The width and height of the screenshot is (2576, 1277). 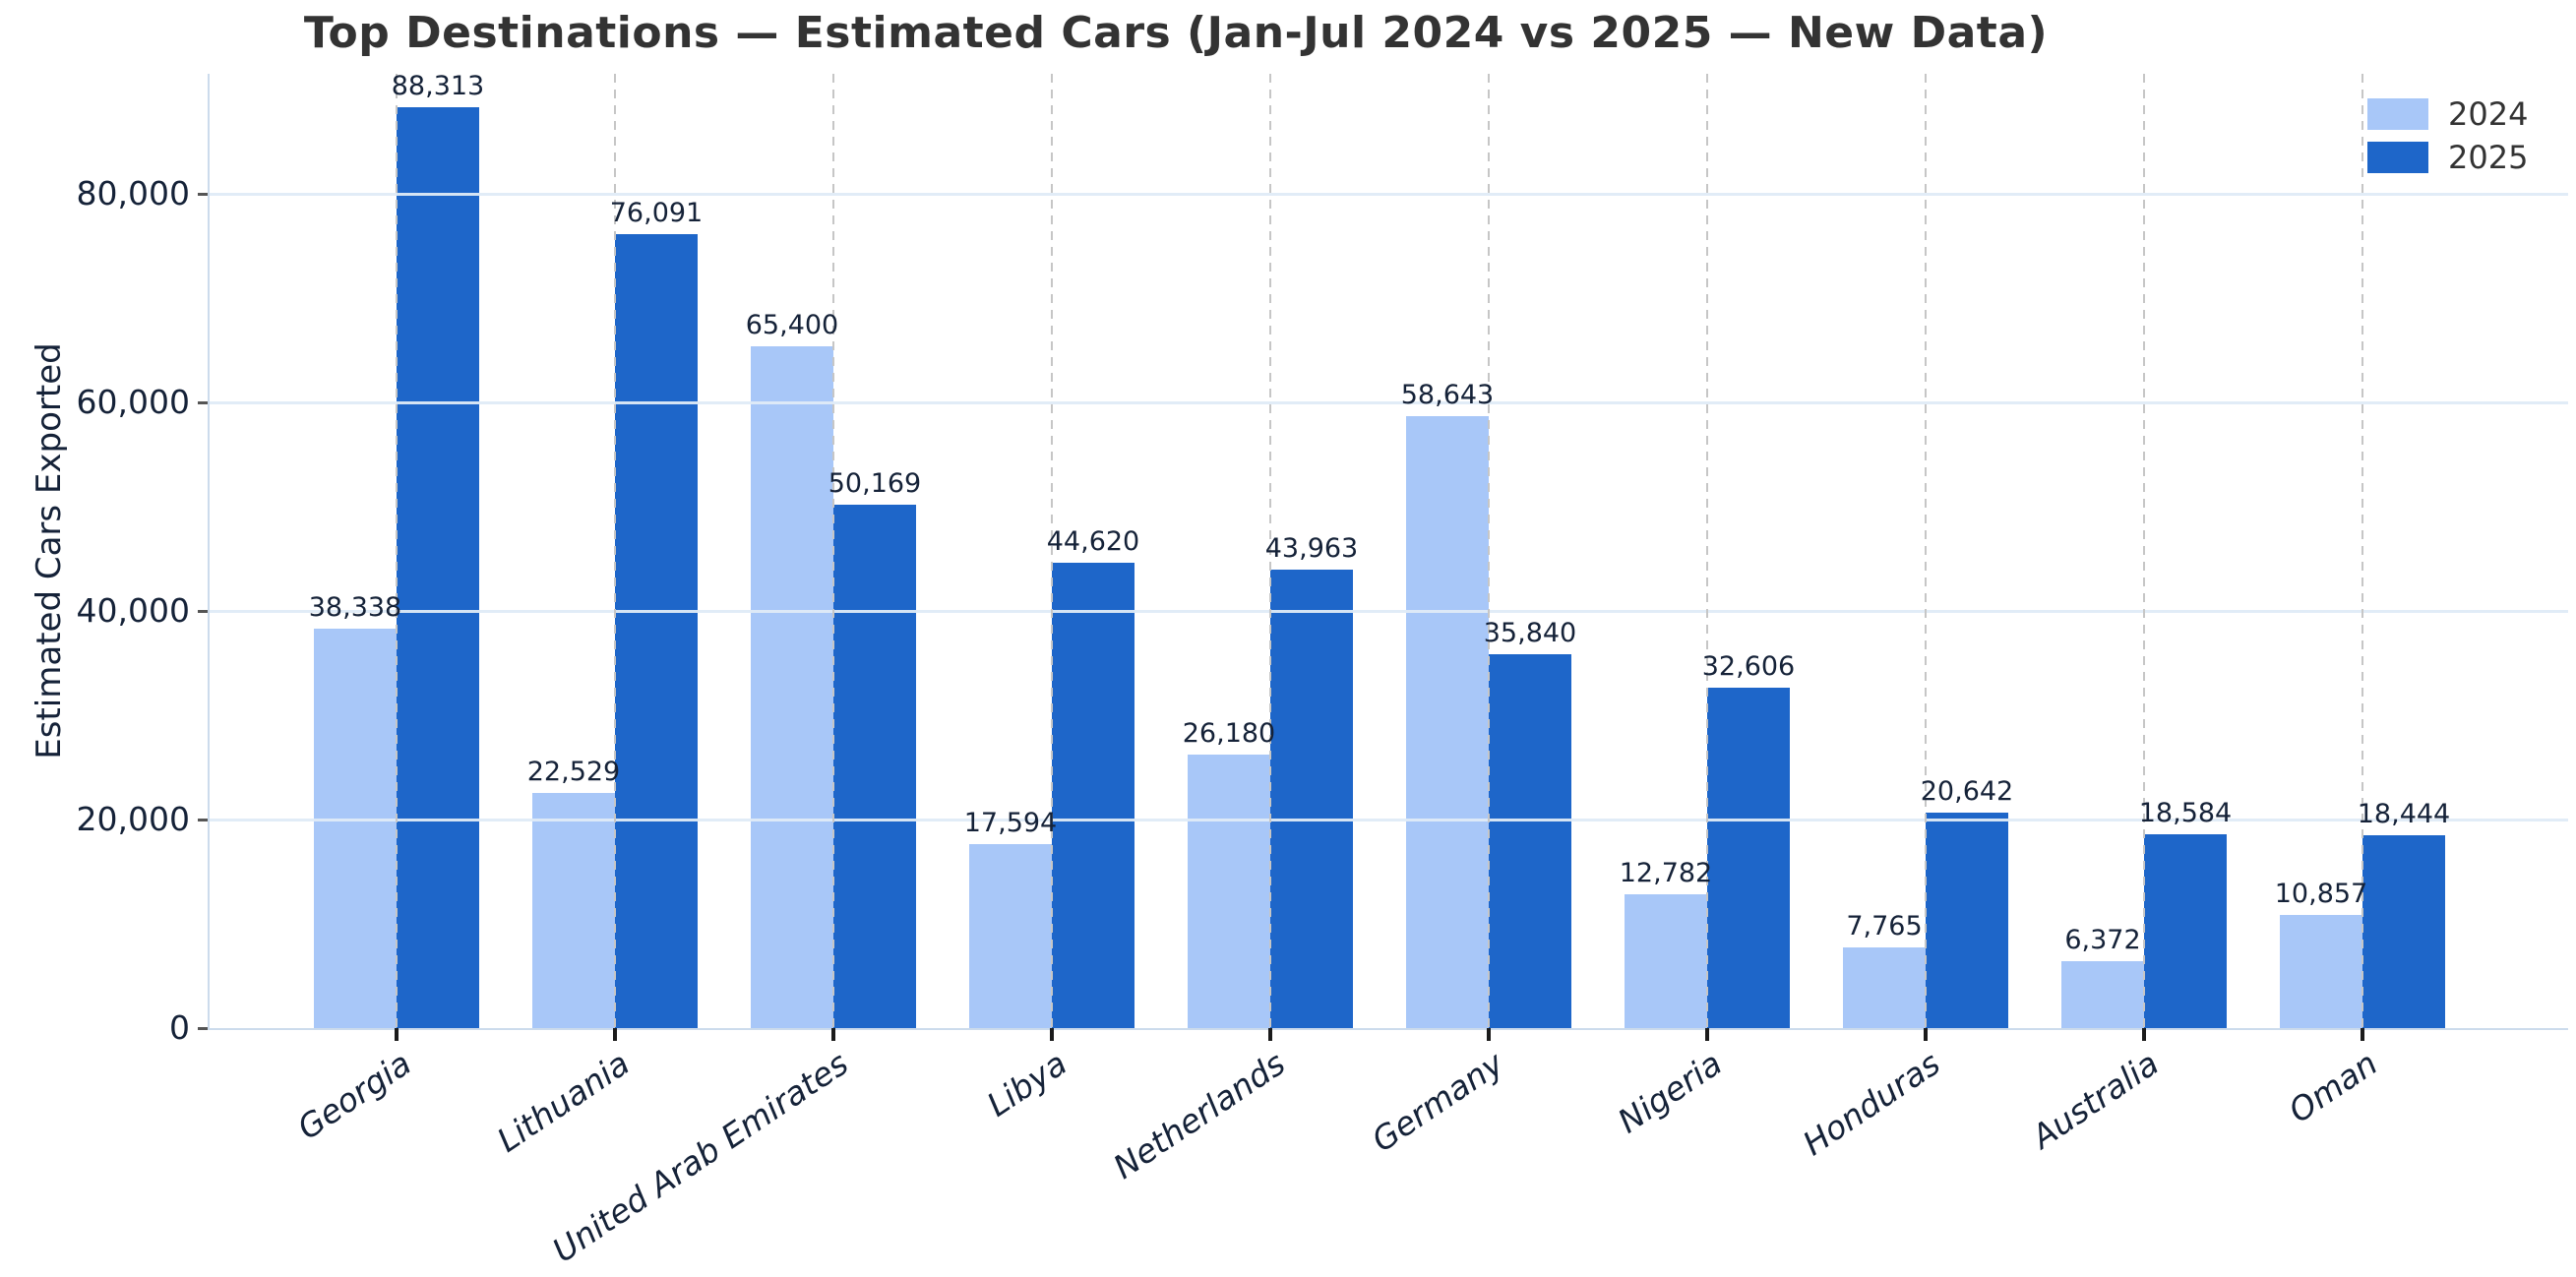 What do you see at coordinates (133, 818) in the screenshot?
I see `y-tick-label: 20,000` at bounding box center [133, 818].